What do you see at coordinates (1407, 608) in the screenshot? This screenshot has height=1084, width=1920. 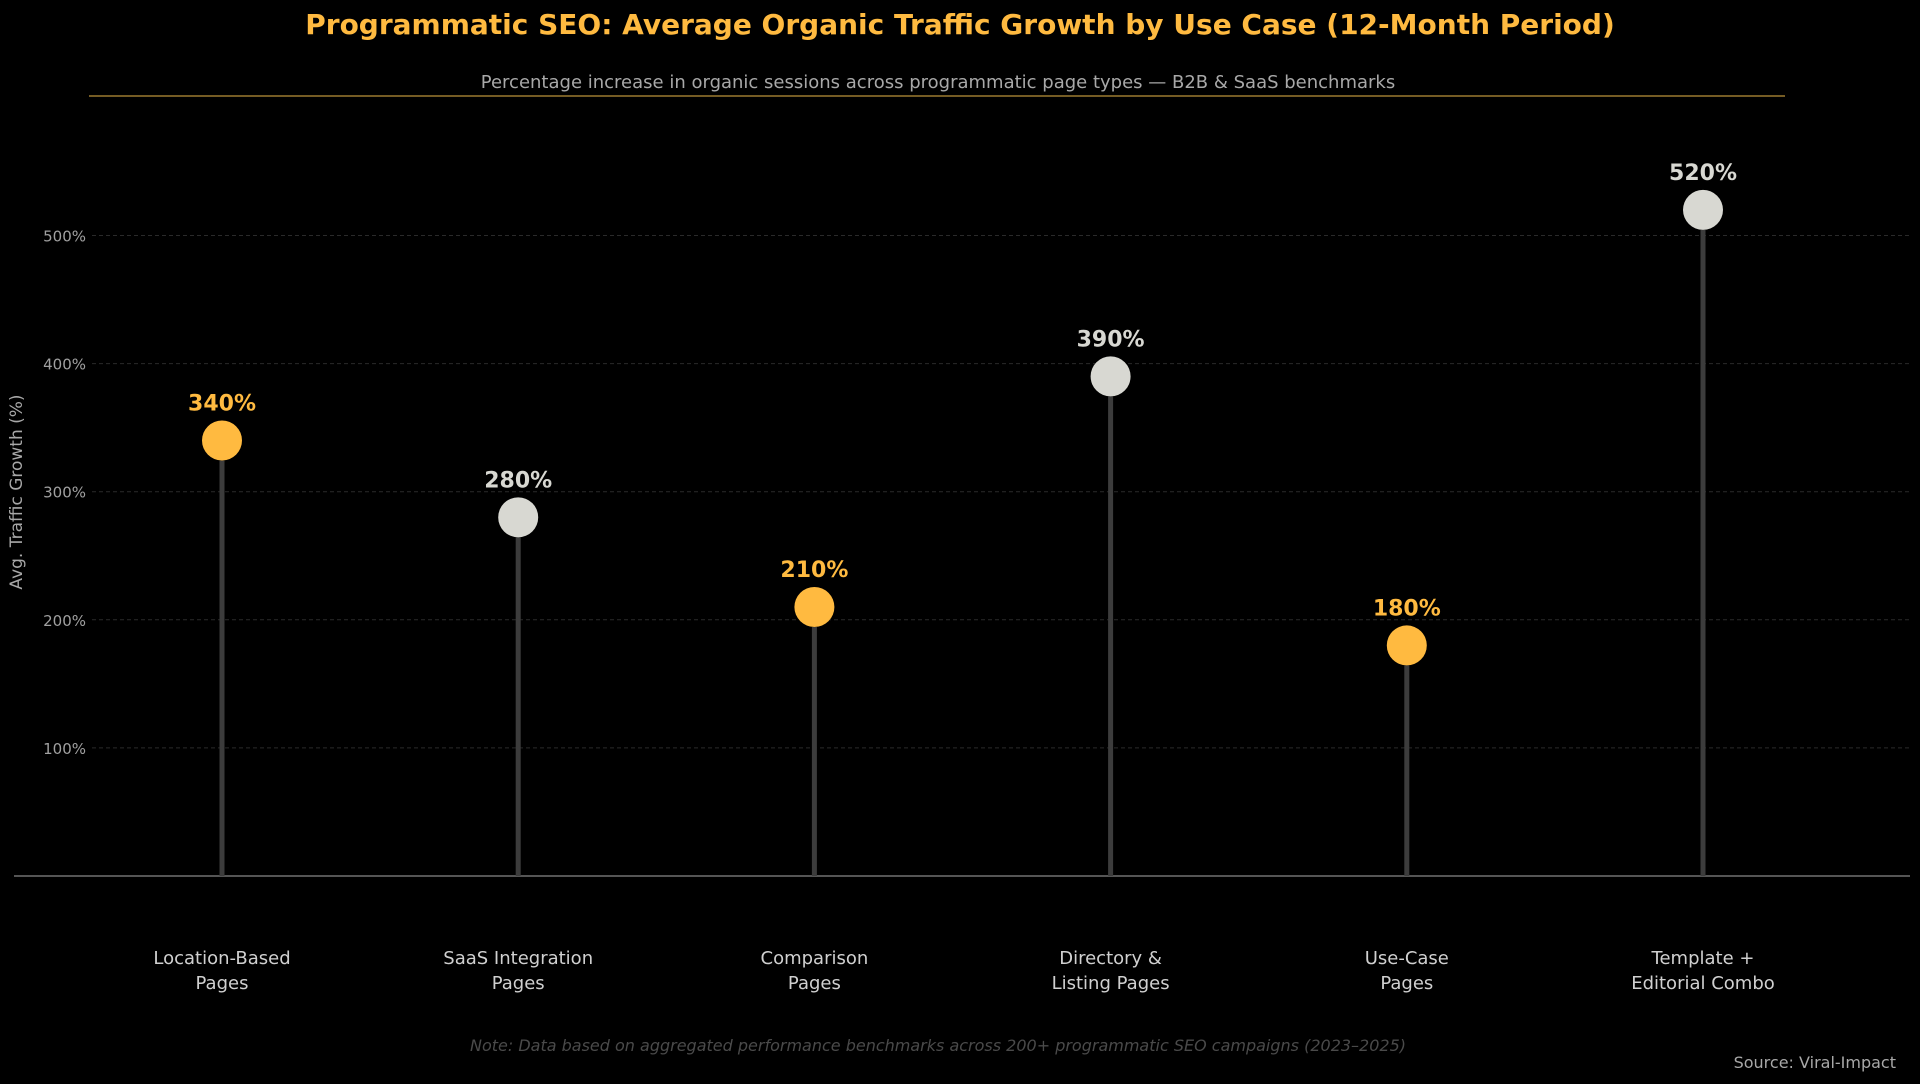 I see `value-label: 180%` at bounding box center [1407, 608].